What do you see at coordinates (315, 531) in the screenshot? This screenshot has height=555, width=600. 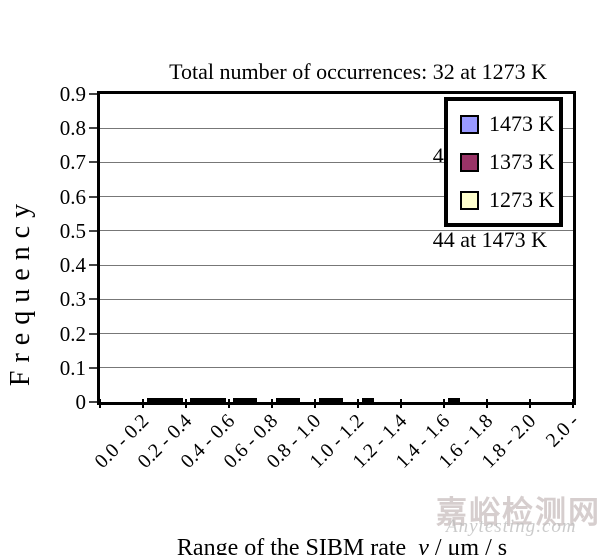 I see `x-axis-title: Range of the SIBM rate v / μm / s` at bounding box center [315, 531].